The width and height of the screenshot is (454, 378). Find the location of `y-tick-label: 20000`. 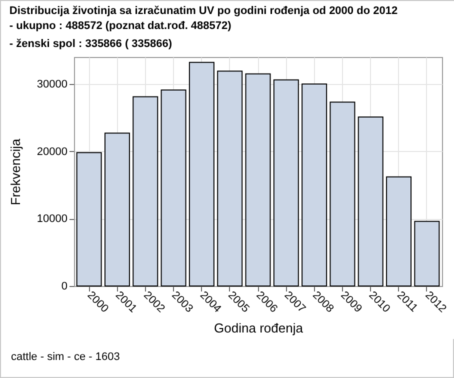

y-tick-label: 20000 is located at coordinates (52, 152).